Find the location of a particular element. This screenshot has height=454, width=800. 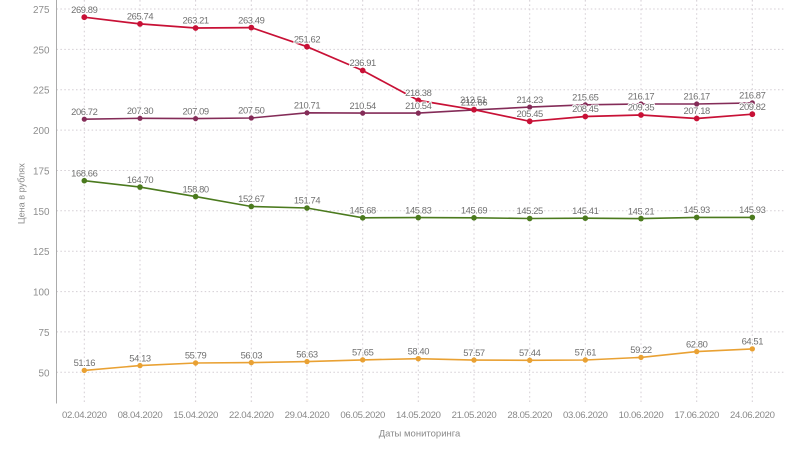

svg-text: 212.66 is located at coordinates (474, 101).